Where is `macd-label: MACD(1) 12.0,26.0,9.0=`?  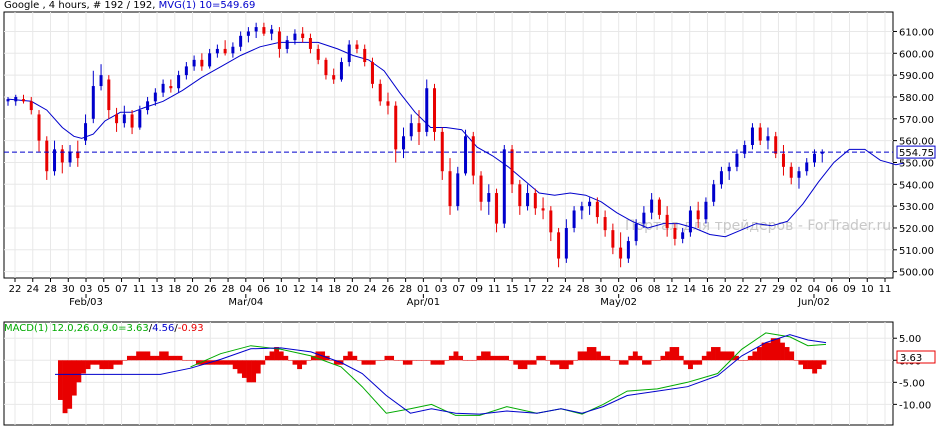
macd-label: MACD(1) 12.0,26.0,9.0= is located at coordinates (65, 328).